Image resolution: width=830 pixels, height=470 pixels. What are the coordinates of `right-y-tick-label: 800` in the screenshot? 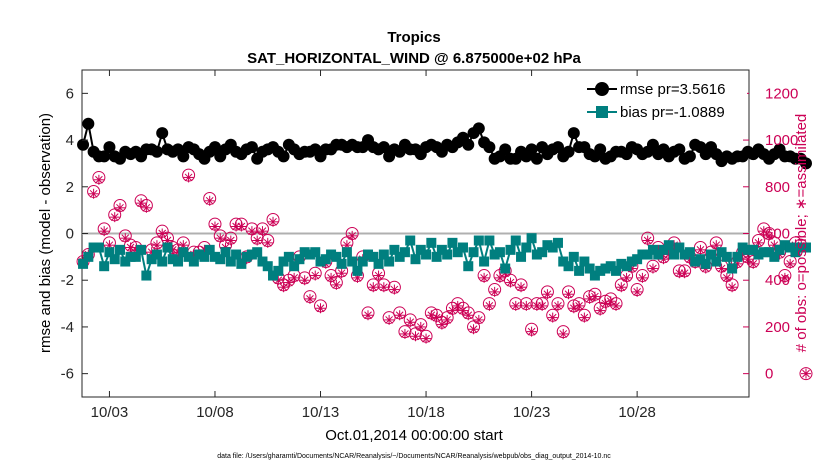 It's located at (777, 187).